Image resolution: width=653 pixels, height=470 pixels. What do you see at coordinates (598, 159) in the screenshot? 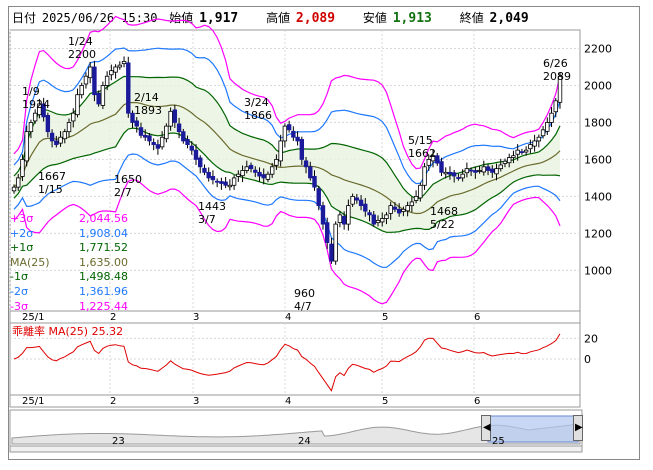
I see `price-axis: 1000 1200 1400 1600 1800 2000 2200` at bounding box center [598, 159].